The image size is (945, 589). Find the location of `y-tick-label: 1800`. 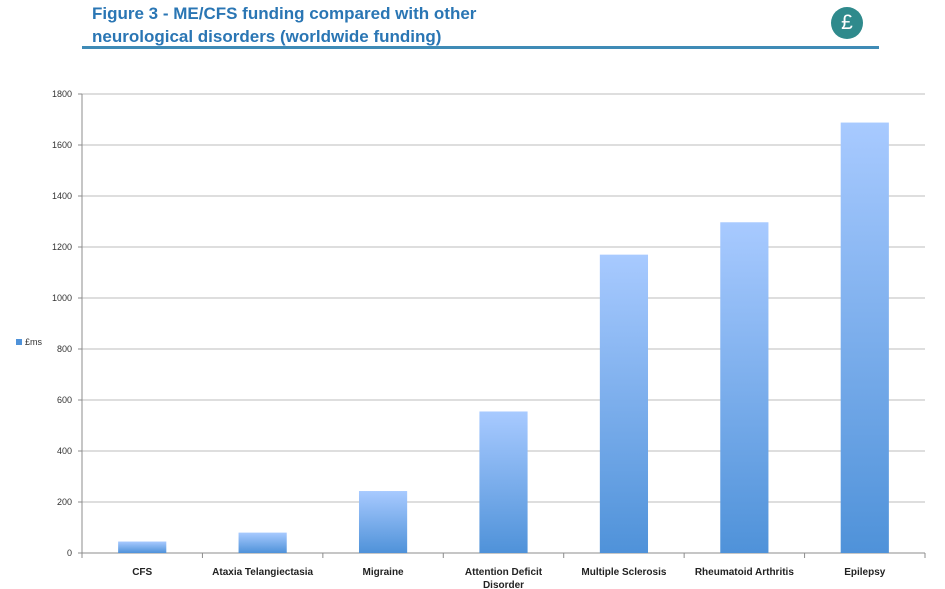

y-tick-label: 1800 is located at coordinates (62, 94).